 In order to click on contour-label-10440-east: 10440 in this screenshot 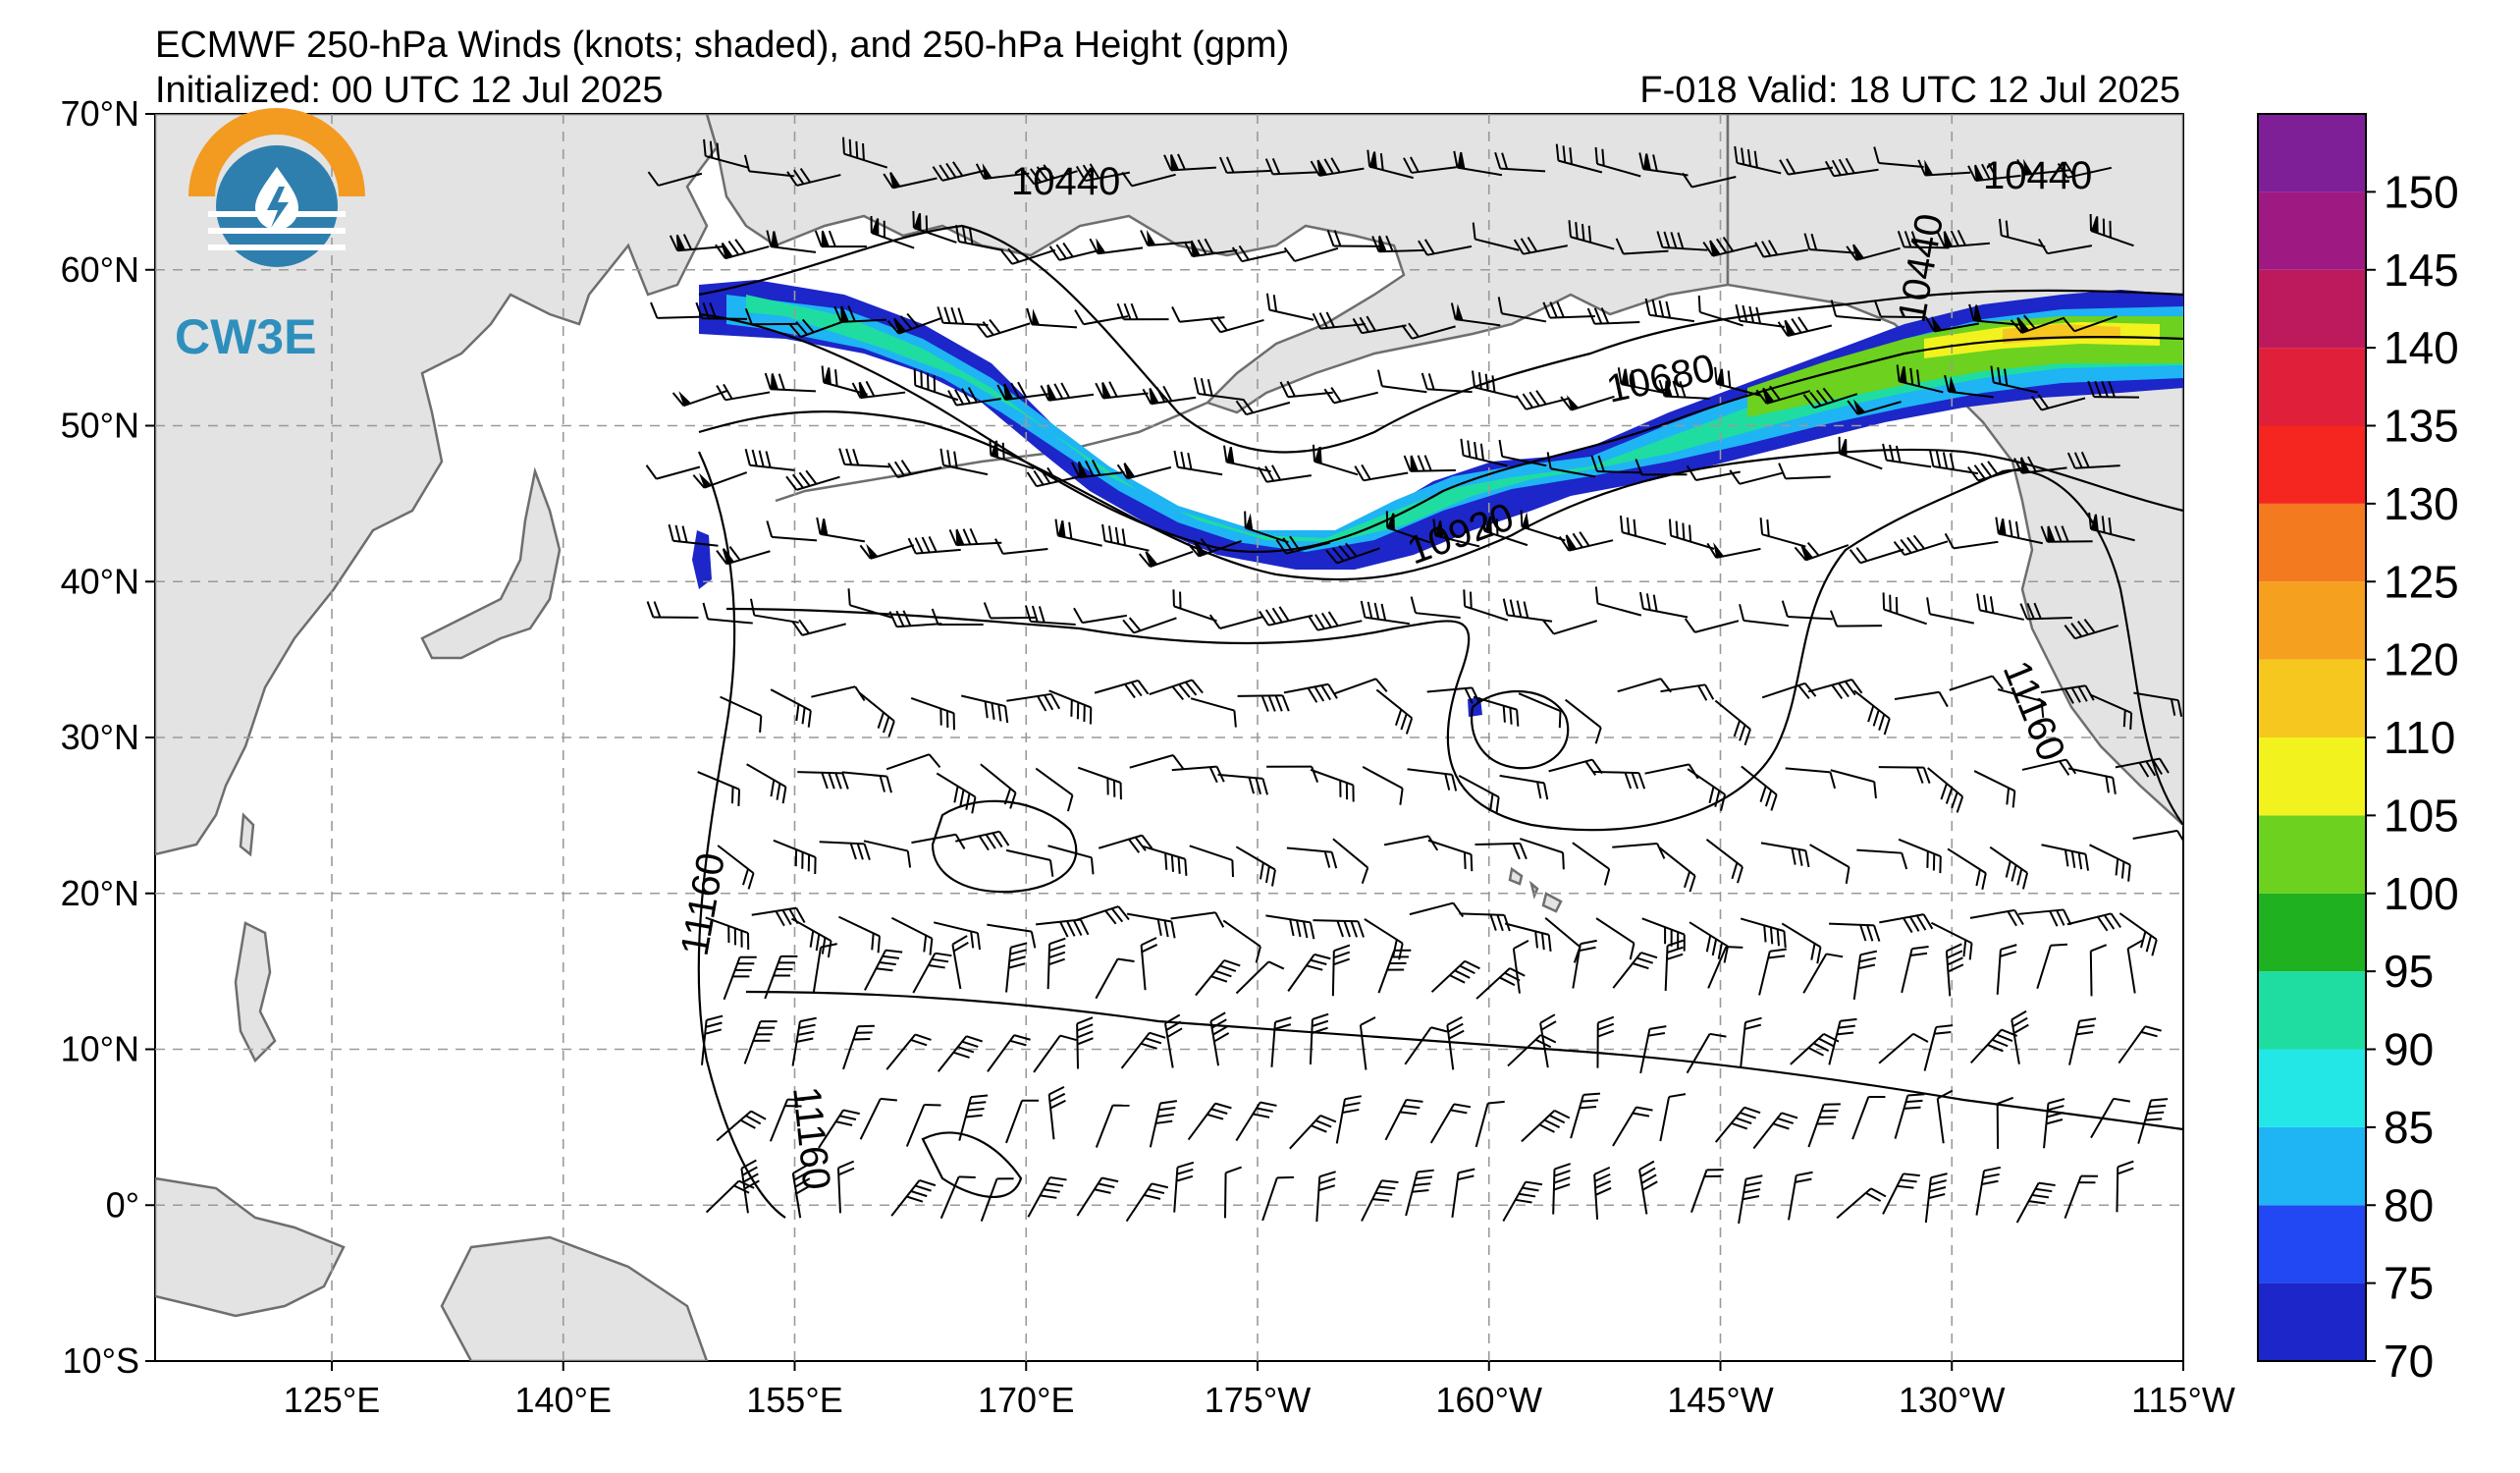, I will do `click(2037, 175)`.